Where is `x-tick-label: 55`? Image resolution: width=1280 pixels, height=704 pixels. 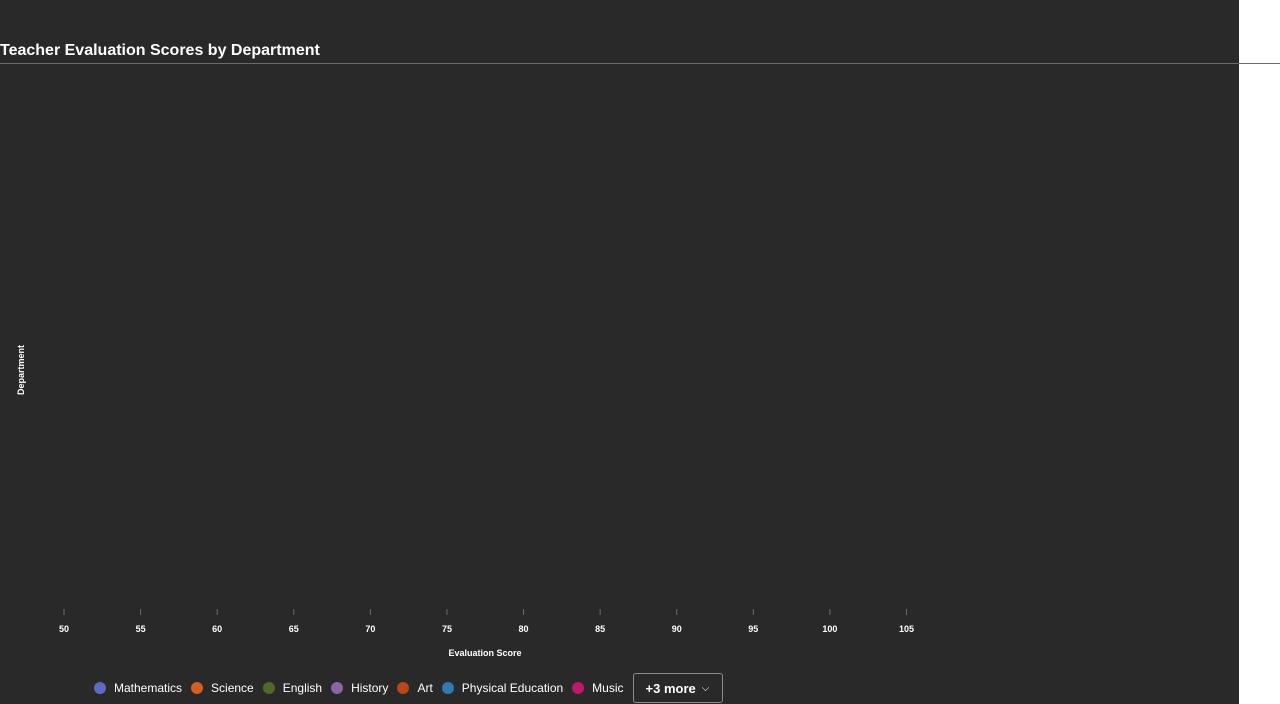
x-tick-label: 55 is located at coordinates (141, 629).